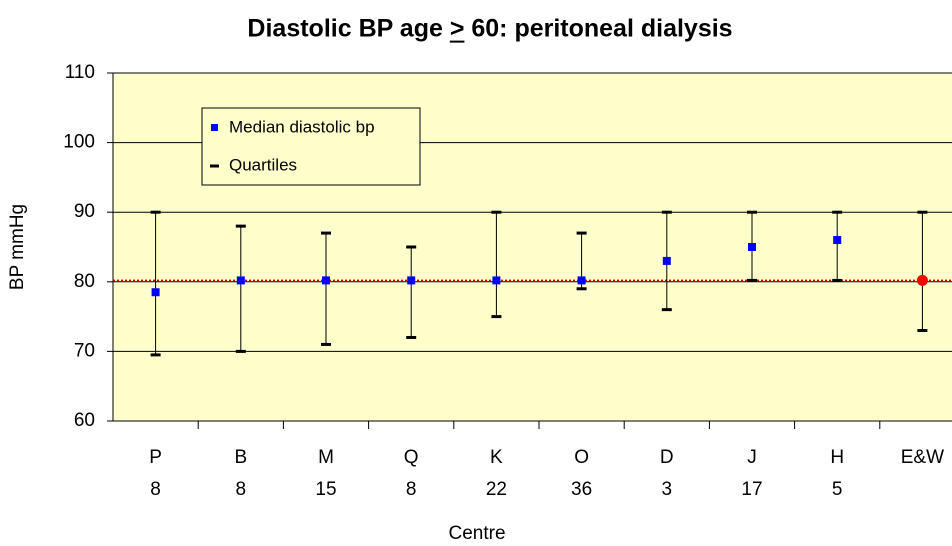 The image size is (952, 546). What do you see at coordinates (84, 211) in the screenshot?
I see `y-tick-label: 90` at bounding box center [84, 211].